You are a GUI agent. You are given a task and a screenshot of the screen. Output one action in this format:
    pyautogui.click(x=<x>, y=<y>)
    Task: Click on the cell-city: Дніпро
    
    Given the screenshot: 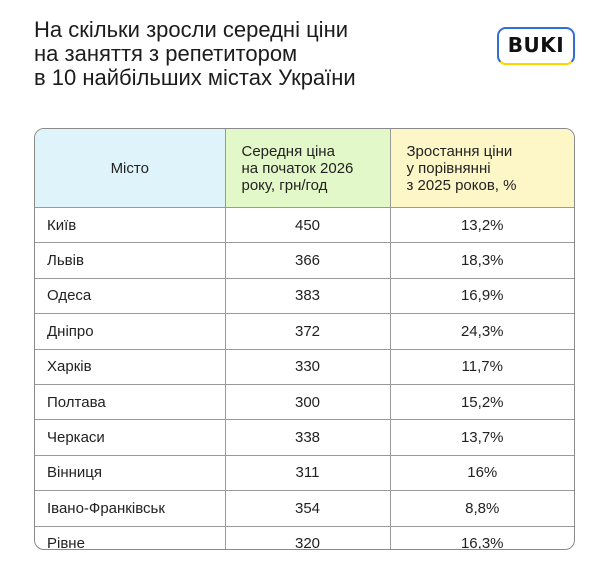 What is the action you would take?
    pyautogui.click(x=130, y=331)
    